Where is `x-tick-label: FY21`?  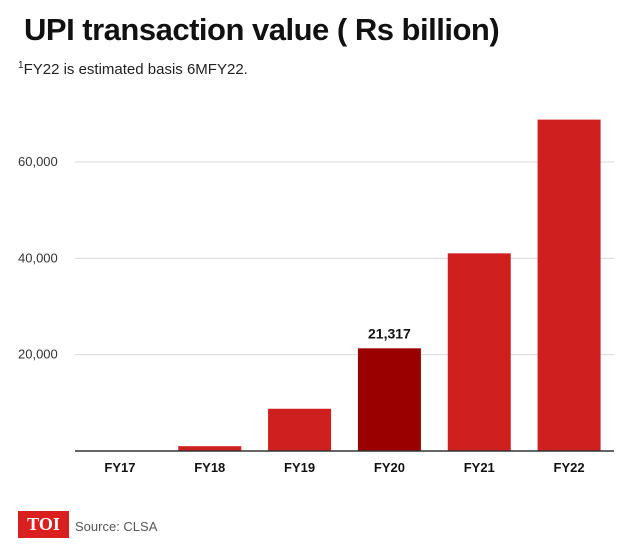
x-tick-label: FY21 is located at coordinates (479, 467).